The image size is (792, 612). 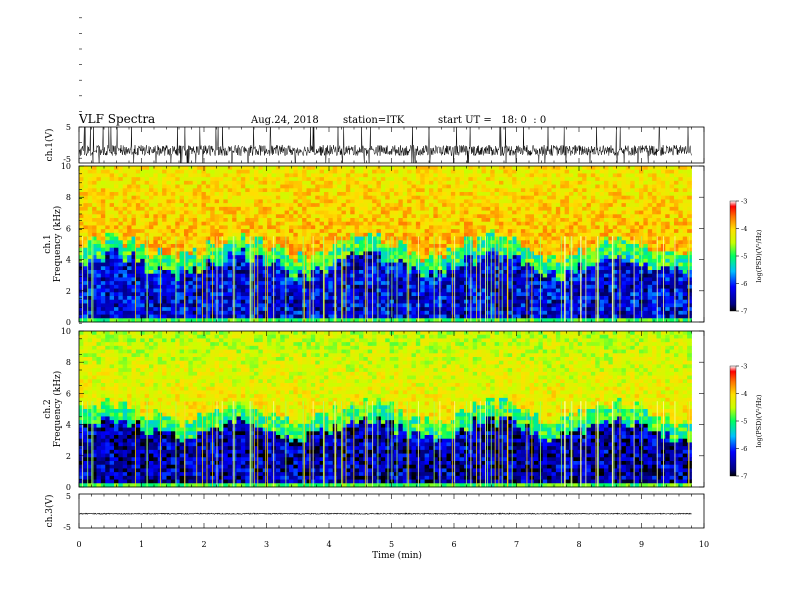 I want to click on time-axis-label: Time (min), so click(x=397, y=555).